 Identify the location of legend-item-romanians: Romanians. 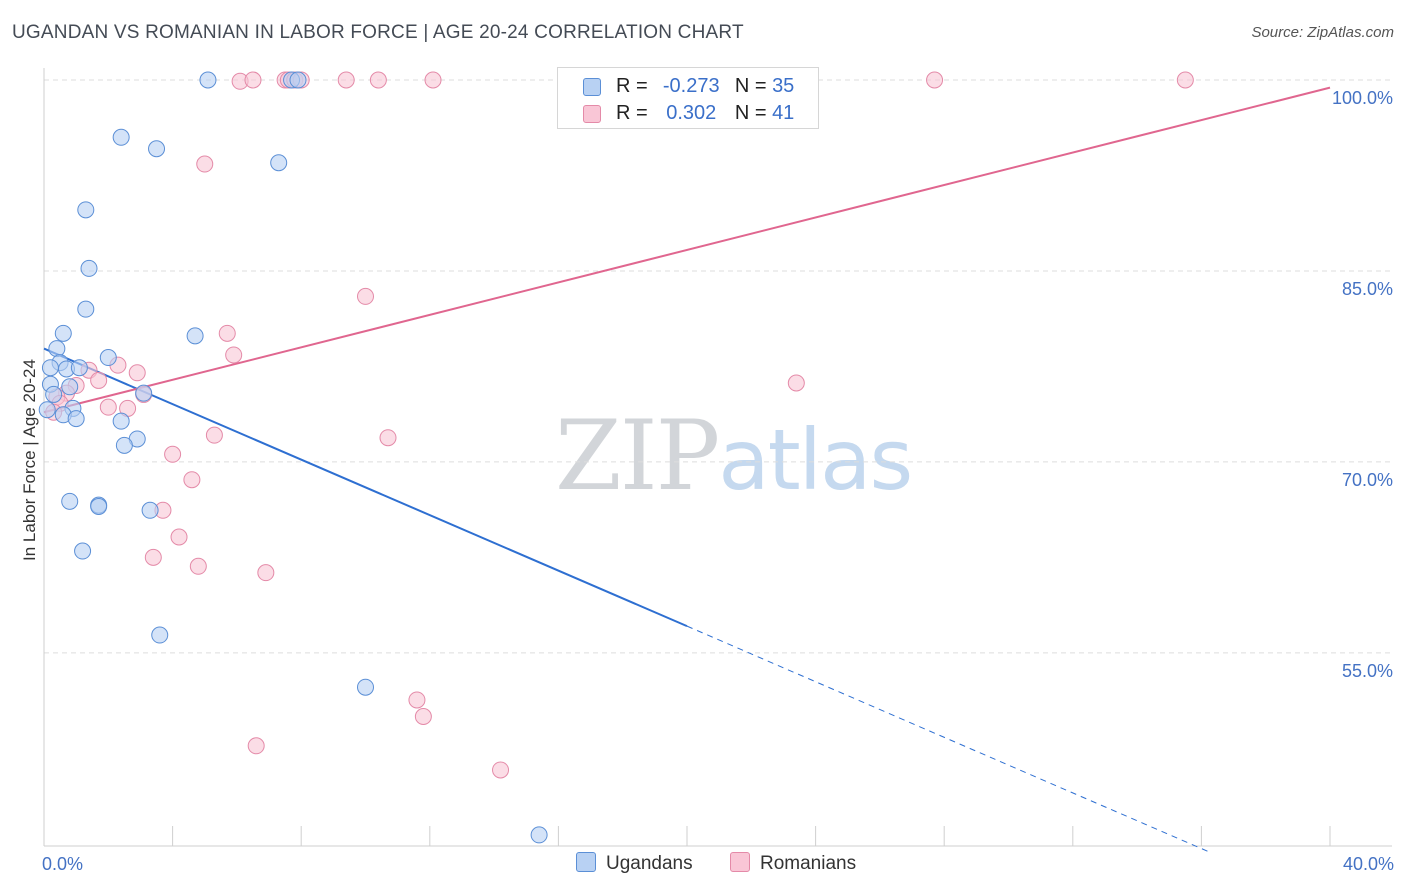
(793, 863).